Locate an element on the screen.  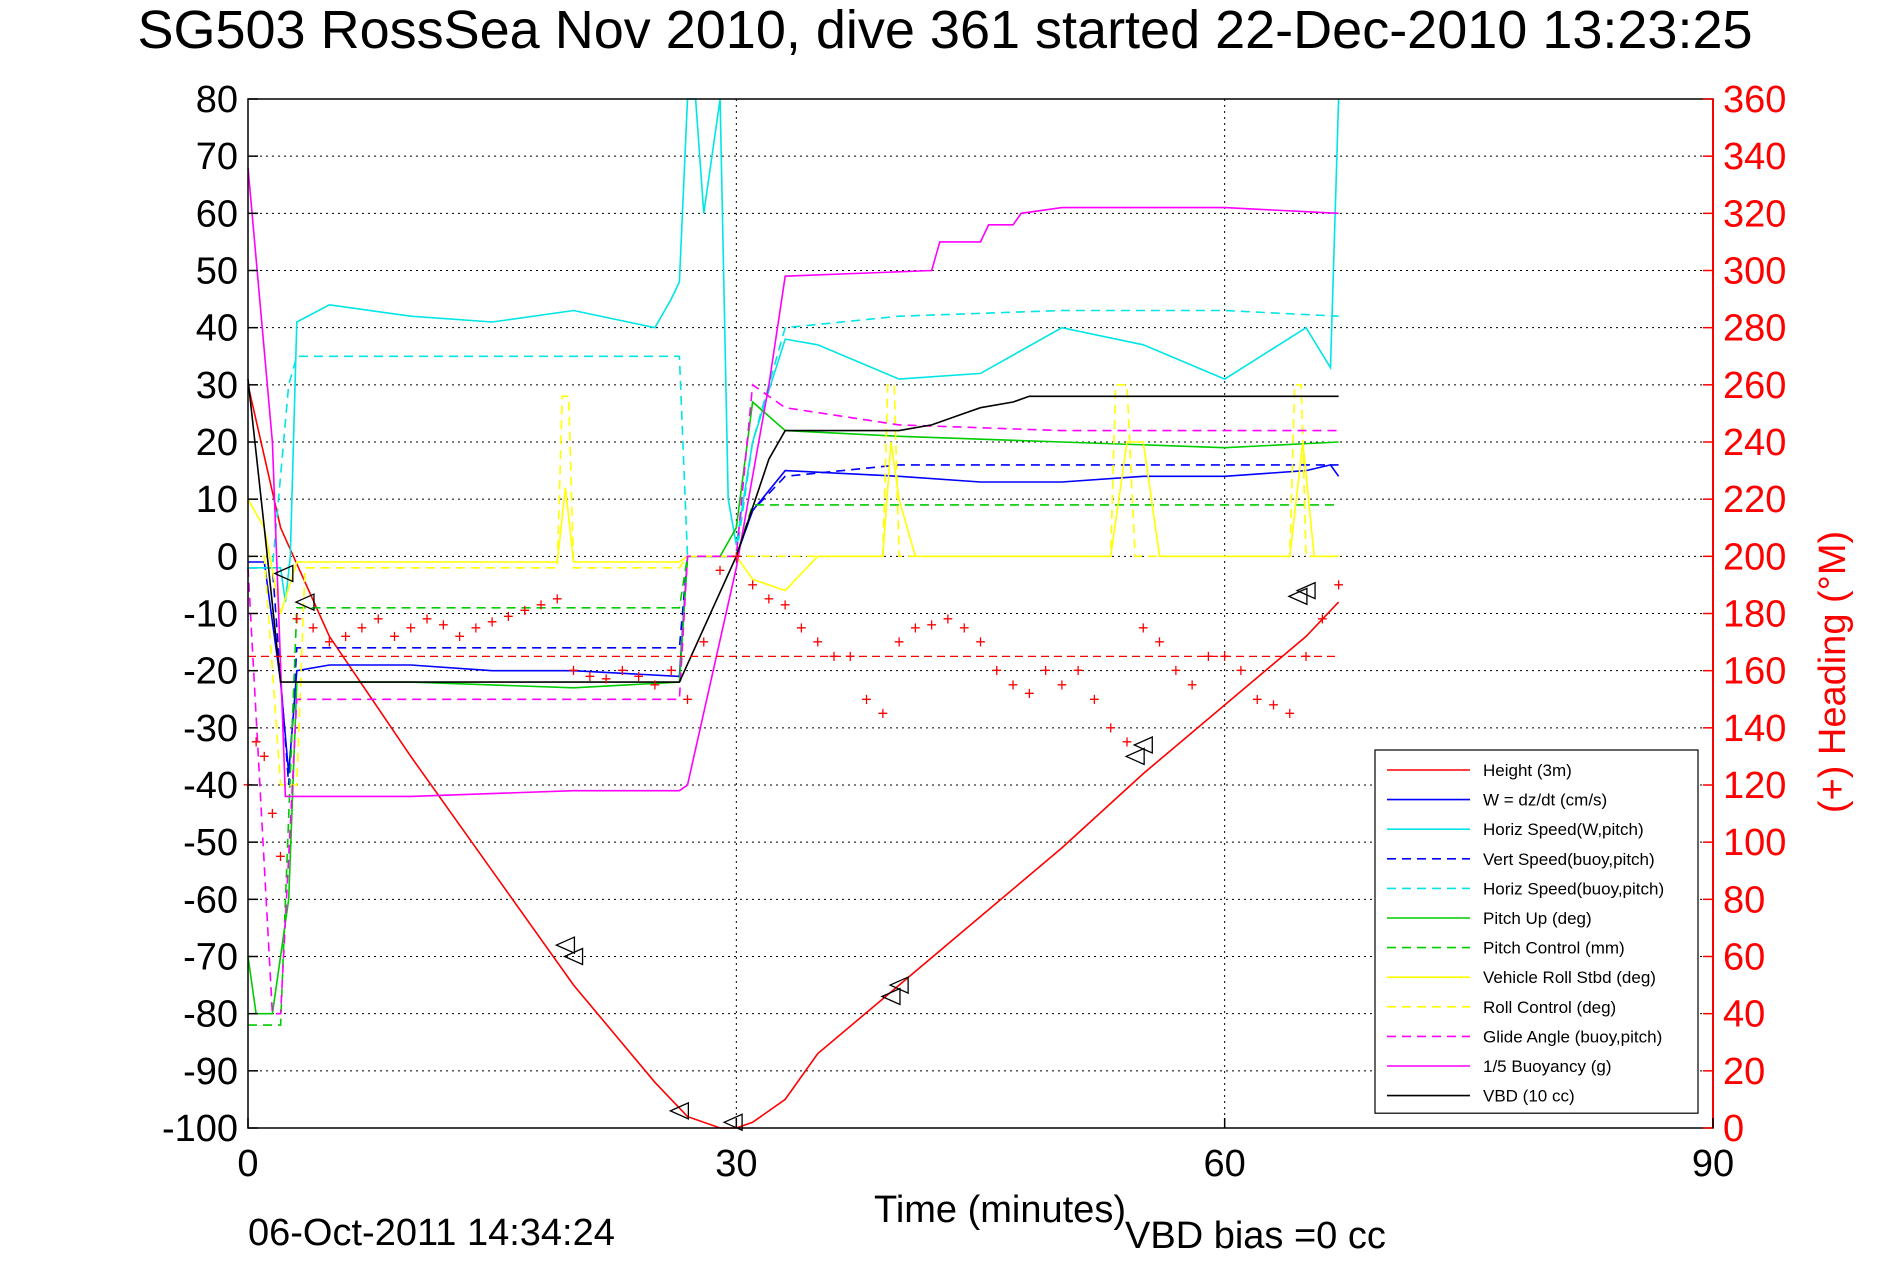
y-tick-label: -60 is located at coordinates (210, 900).